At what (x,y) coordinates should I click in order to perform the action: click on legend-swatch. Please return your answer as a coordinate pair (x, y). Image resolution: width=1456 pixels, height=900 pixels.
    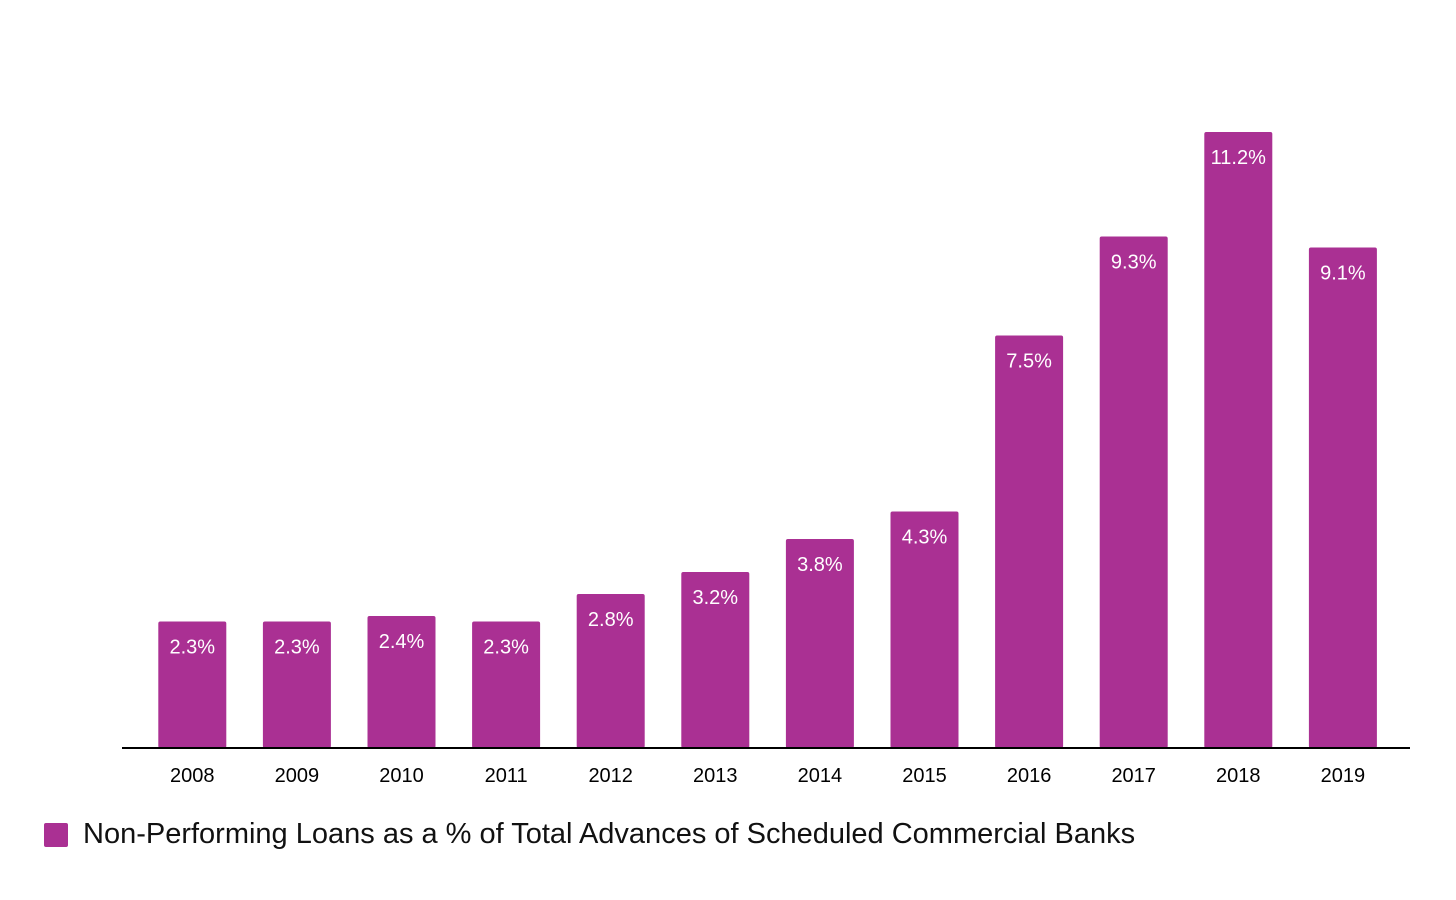
    Looking at the image, I should click on (56, 834).